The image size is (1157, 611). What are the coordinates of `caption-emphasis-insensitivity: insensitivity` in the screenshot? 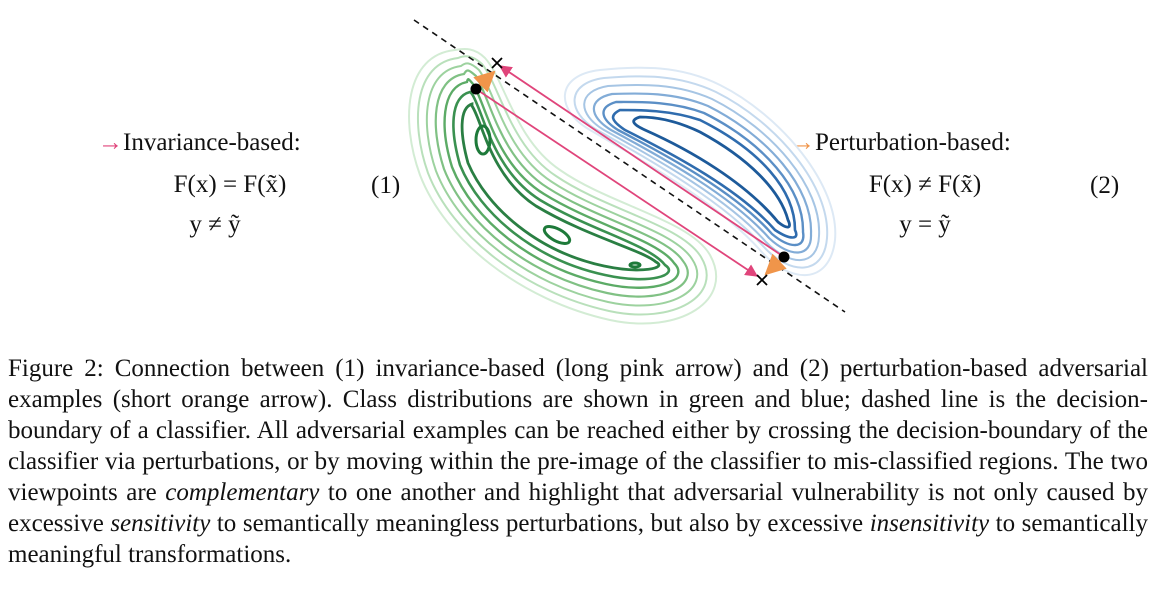 It's located at (929, 523).